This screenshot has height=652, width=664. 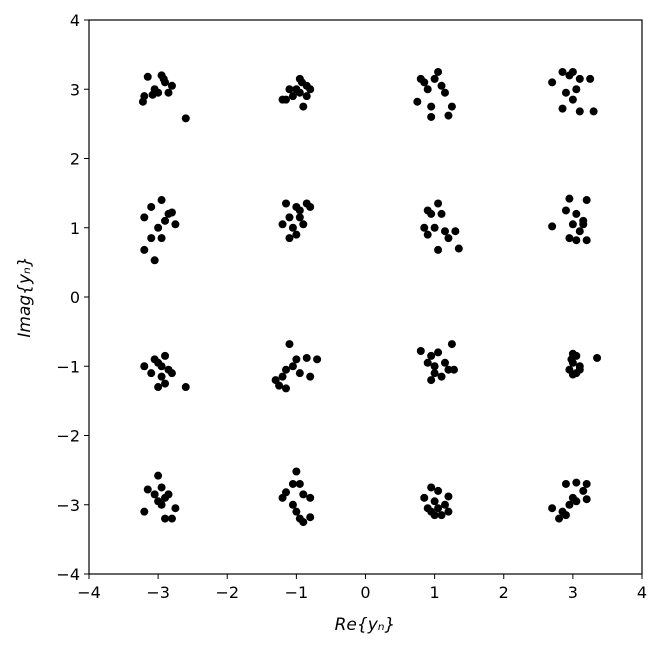 I want to click on x-tick-label: 3, so click(x=573, y=592).